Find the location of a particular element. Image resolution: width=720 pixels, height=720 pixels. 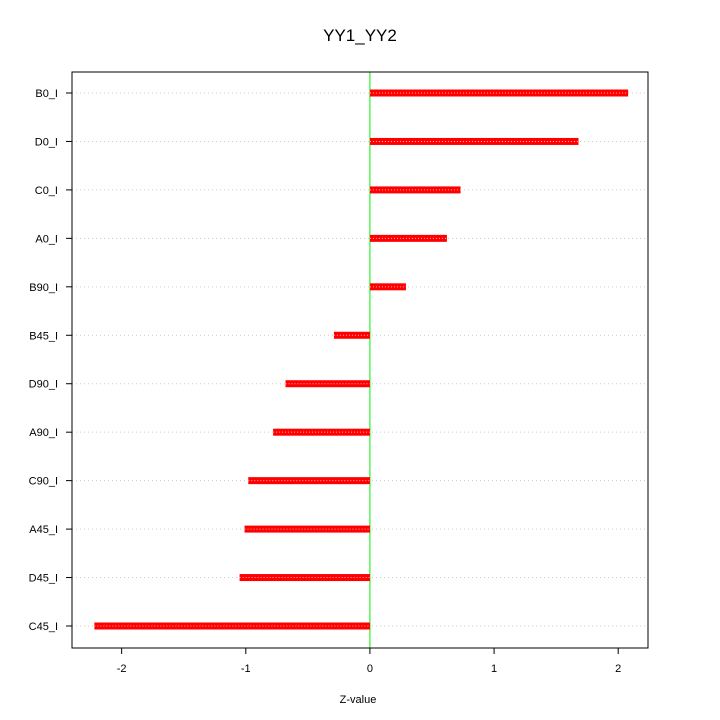

y-tick-label: C0_I is located at coordinates (46, 191).